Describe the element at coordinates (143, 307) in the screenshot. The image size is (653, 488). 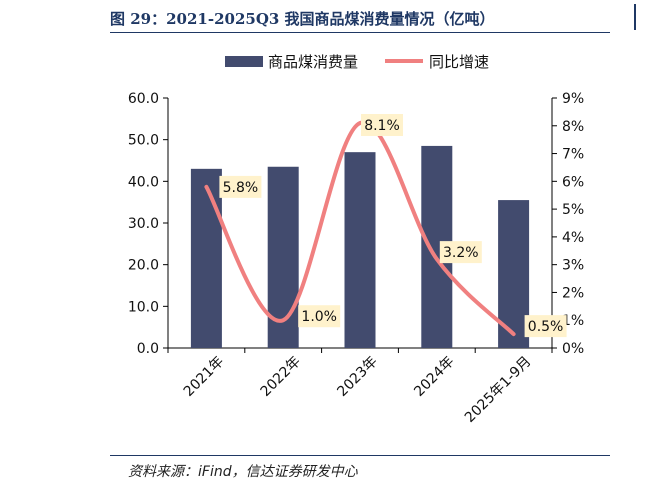
I see `y-left-tick-label: 10.0` at that location.